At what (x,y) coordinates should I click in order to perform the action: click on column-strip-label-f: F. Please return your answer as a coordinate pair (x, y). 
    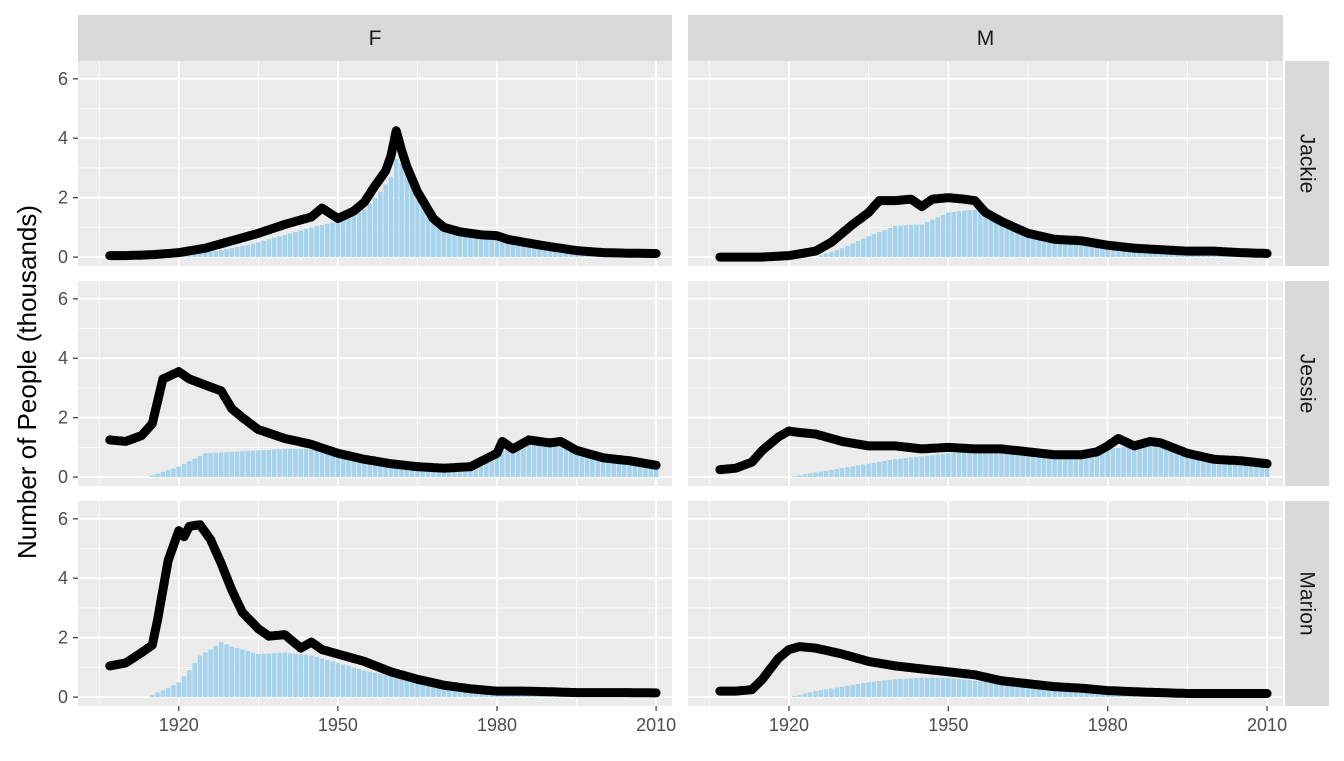
    Looking at the image, I should click on (375, 38).